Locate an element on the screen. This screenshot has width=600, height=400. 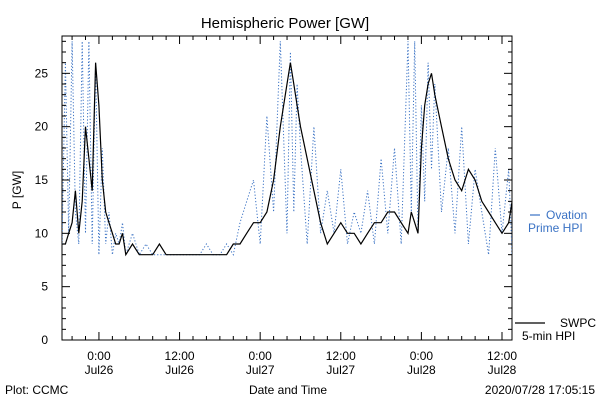
legend-swpc-label-2: 5-min HPI is located at coordinates (548, 336).